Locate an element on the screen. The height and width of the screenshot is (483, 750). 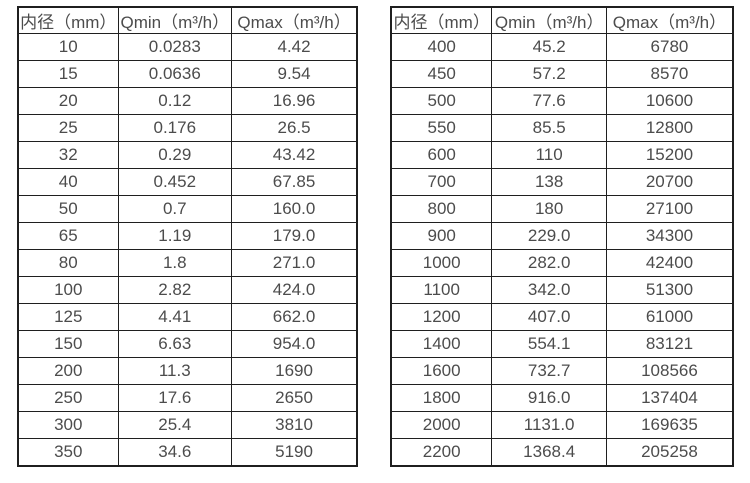
cell-qmin: 138 is located at coordinates (549, 182).